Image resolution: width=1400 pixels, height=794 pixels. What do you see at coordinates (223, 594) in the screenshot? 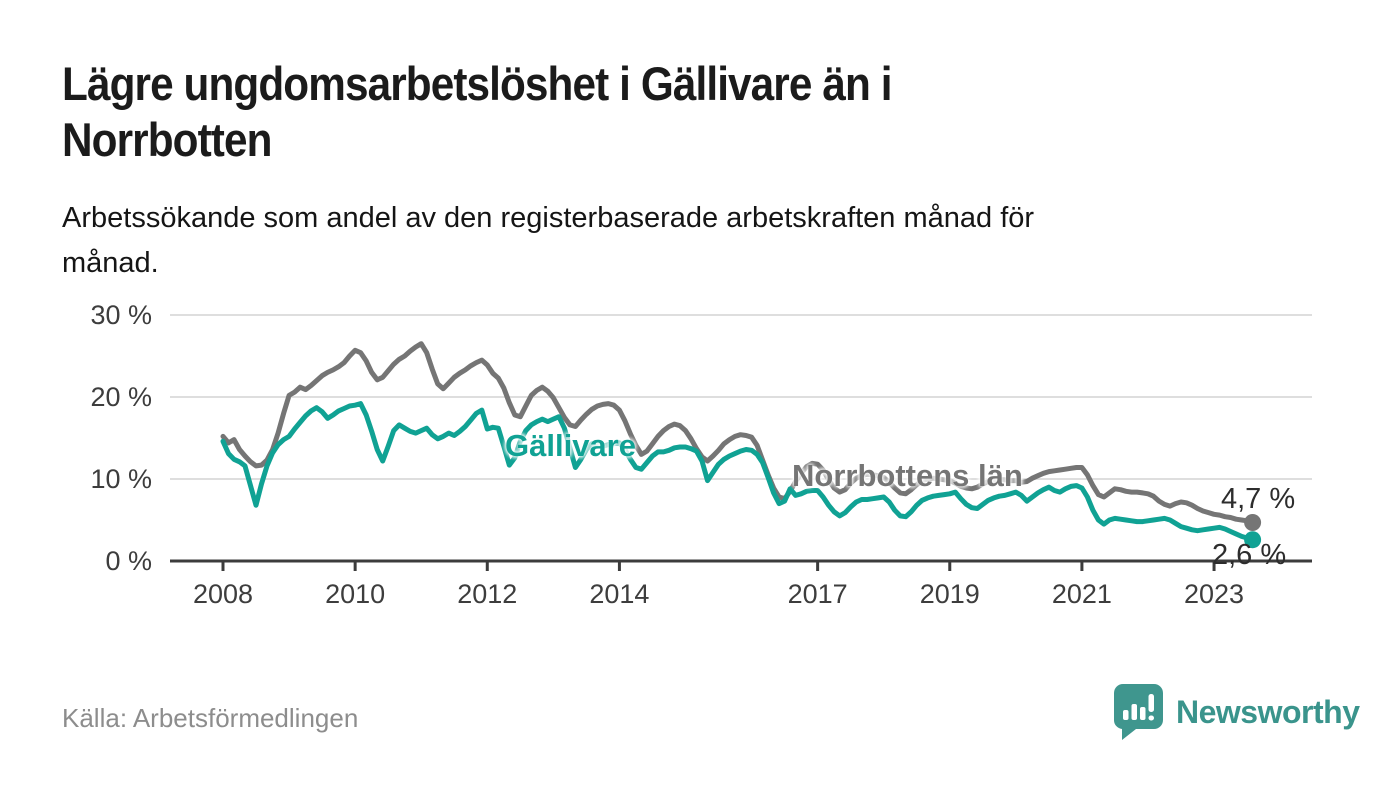
I see `x-axis-tick-label: 2008` at bounding box center [223, 594].